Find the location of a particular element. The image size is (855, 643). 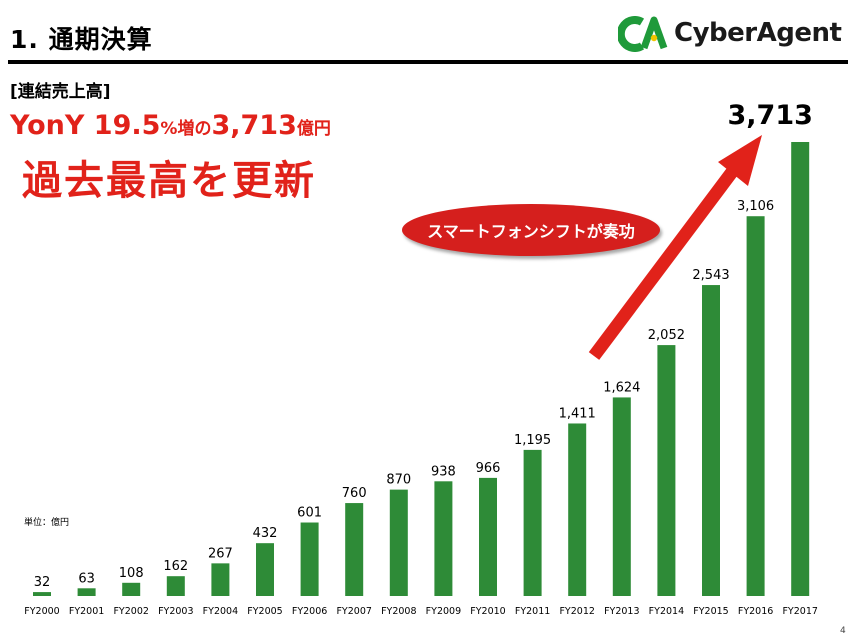

section-subtitle: [連結売上高] is located at coordinates (60, 92).